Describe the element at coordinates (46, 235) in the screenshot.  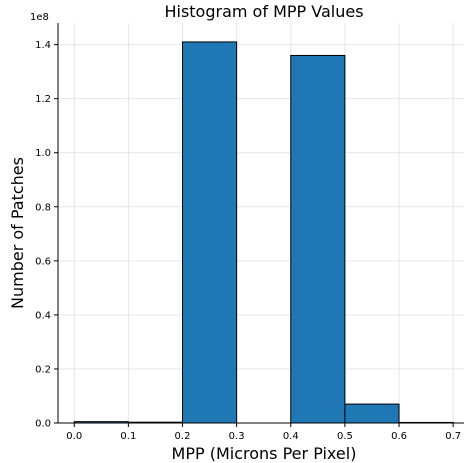
I see `y-ticks: 0.0 0.2 0.4 0.6 0.8 1.0 1.2 1.4` at that location.